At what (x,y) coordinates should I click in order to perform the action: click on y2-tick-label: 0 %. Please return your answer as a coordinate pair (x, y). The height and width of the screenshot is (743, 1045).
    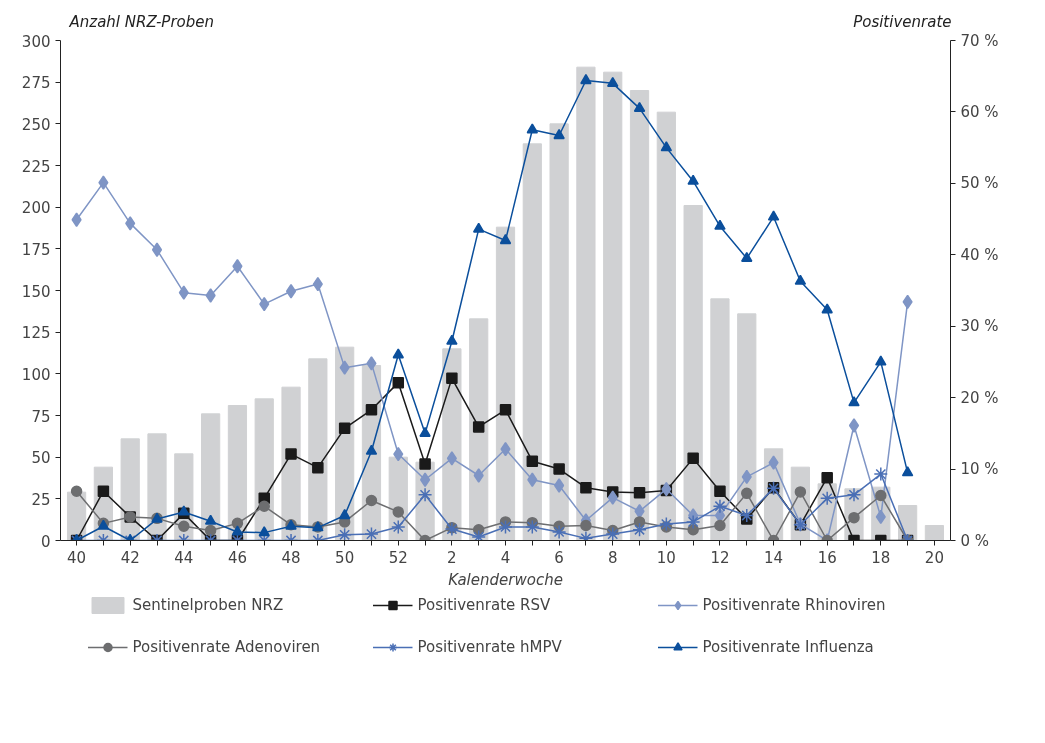
    Looking at the image, I should click on (975, 540).